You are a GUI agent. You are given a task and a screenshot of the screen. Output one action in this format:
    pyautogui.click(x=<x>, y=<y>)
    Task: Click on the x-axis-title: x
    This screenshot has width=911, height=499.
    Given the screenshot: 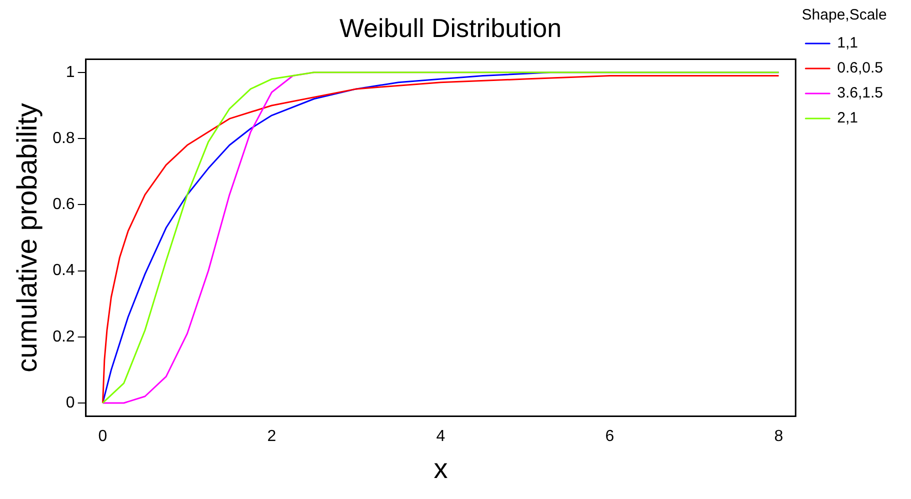 What is the action you would take?
    pyautogui.click(x=441, y=468)
    